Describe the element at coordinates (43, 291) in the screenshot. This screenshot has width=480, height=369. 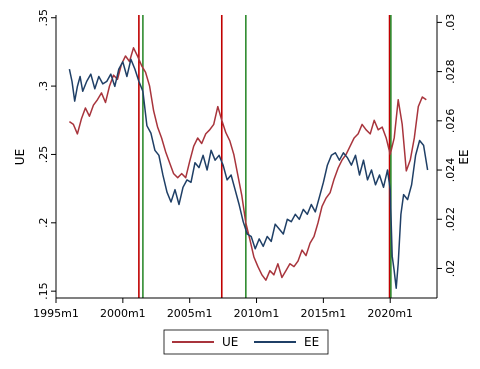
I see `left-tick-label: .15` at that location.